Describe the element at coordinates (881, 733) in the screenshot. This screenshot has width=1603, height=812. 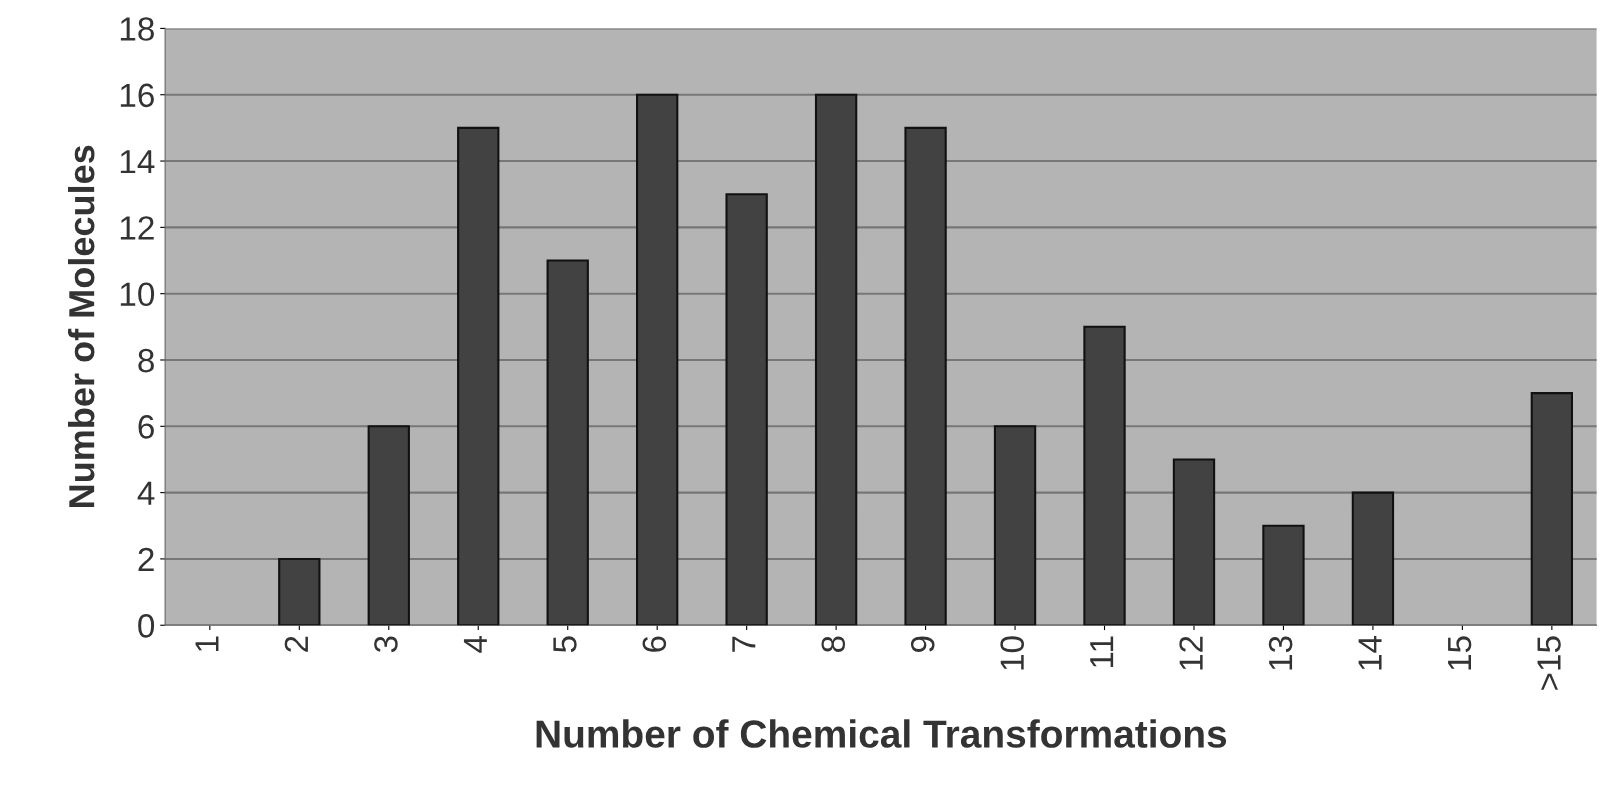
I see `x-axis-title: Number of Chemical Transformations` at that location.